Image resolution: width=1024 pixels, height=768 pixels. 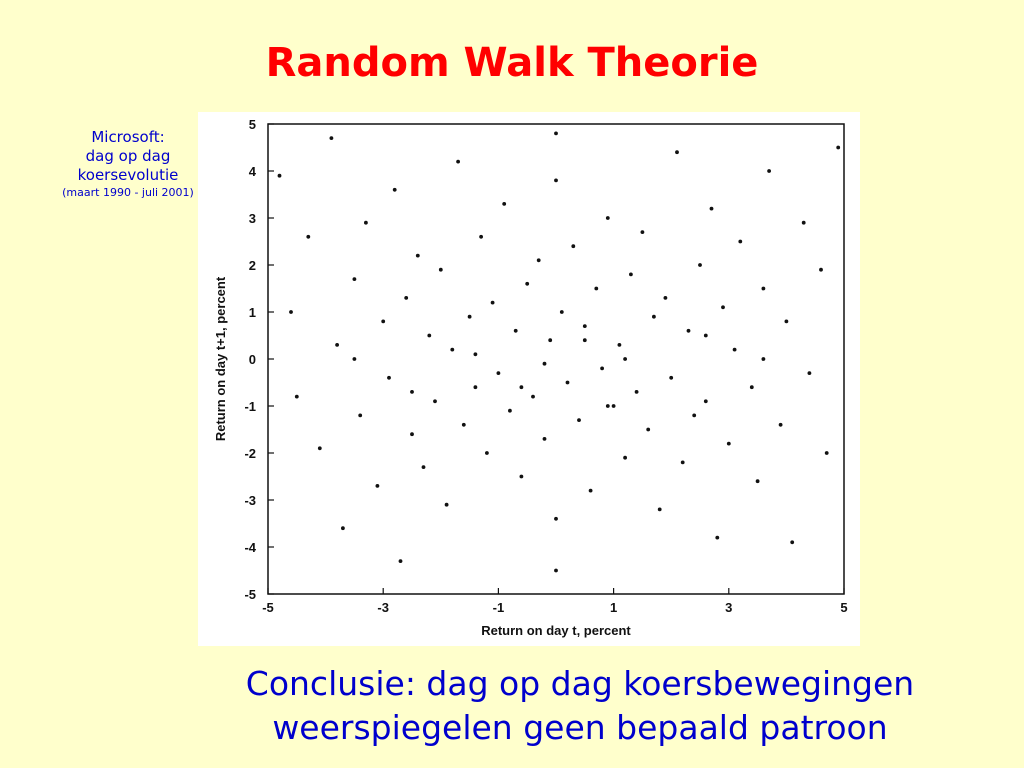 I want to click on y-tick-label: -1, so click(x=250, y=406).